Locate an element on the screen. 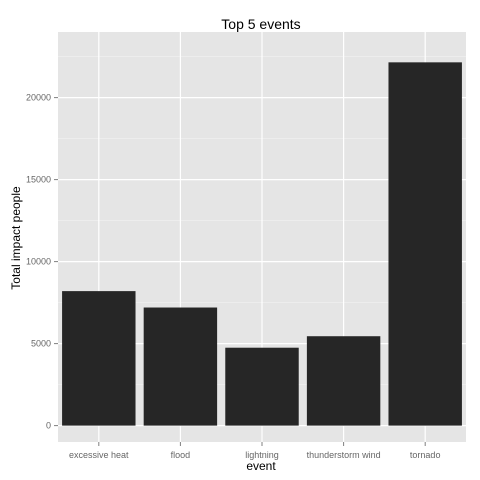 This screenshot has width=480, height=480. bar-thunderstorm-wind is located at coordinates (343, 381).